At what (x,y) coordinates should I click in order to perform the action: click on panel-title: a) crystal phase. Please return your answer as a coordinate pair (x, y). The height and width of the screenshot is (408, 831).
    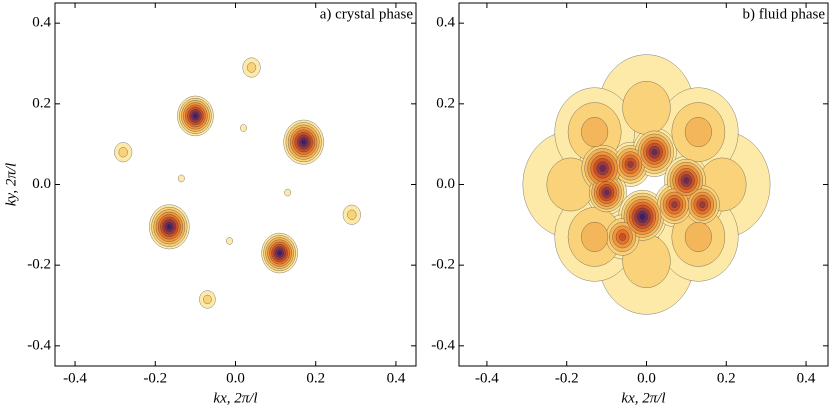
    Looking at the image, I should click on (367, 14).